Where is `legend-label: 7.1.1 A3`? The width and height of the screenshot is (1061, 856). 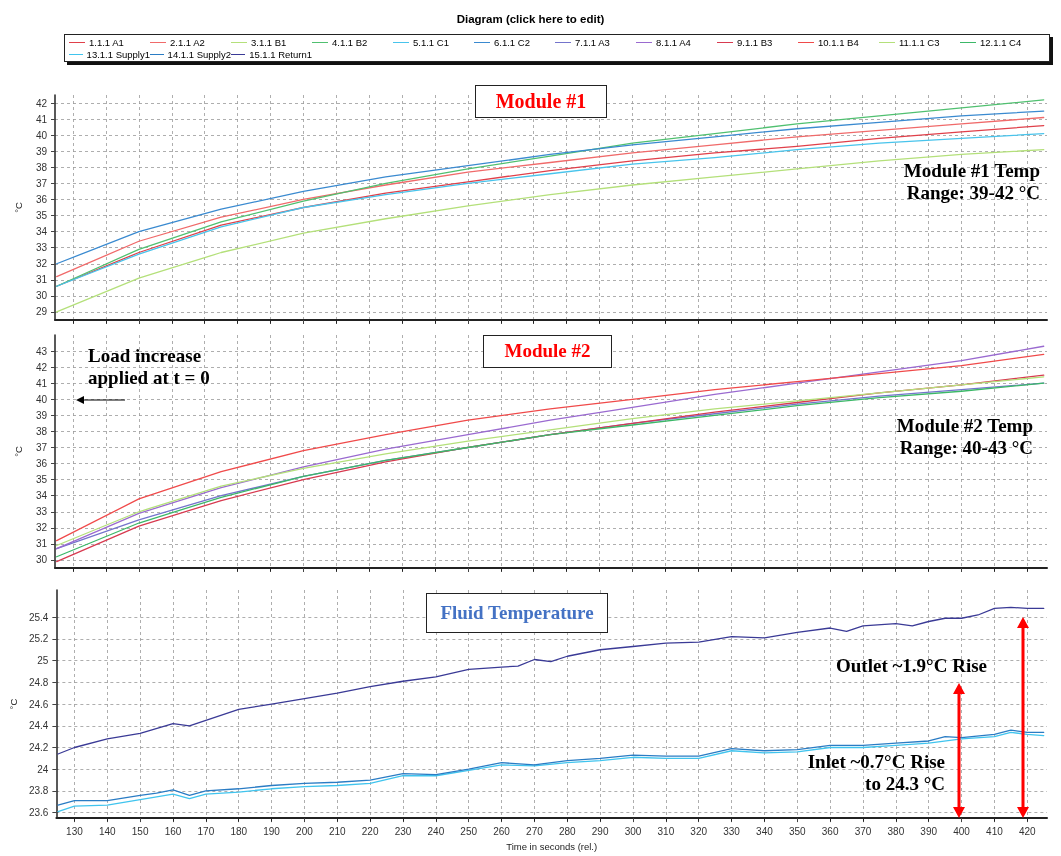 legend-label: 7.1.1 A3 is located at coordinates (592, 42).